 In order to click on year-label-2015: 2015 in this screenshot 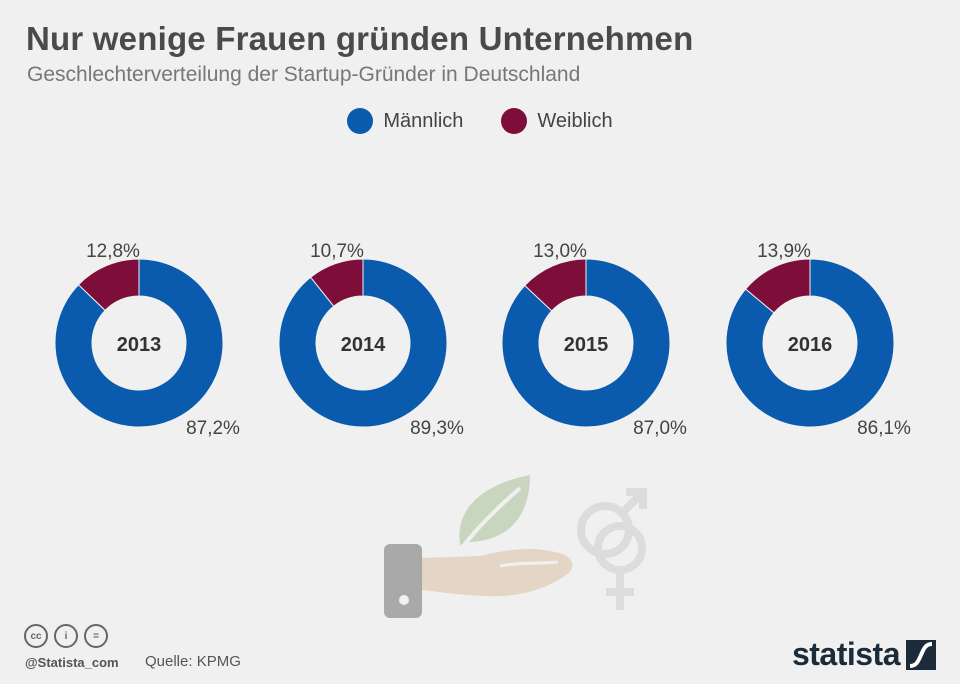, I will do `click(586, 345)`.